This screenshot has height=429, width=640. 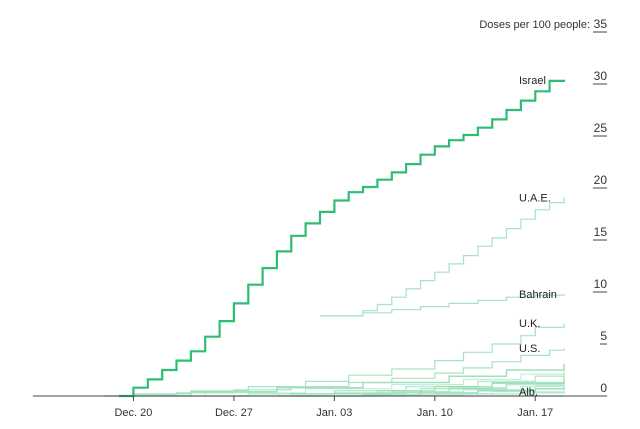 I want to click on series-label: U.S., so click(x=529, y=349).